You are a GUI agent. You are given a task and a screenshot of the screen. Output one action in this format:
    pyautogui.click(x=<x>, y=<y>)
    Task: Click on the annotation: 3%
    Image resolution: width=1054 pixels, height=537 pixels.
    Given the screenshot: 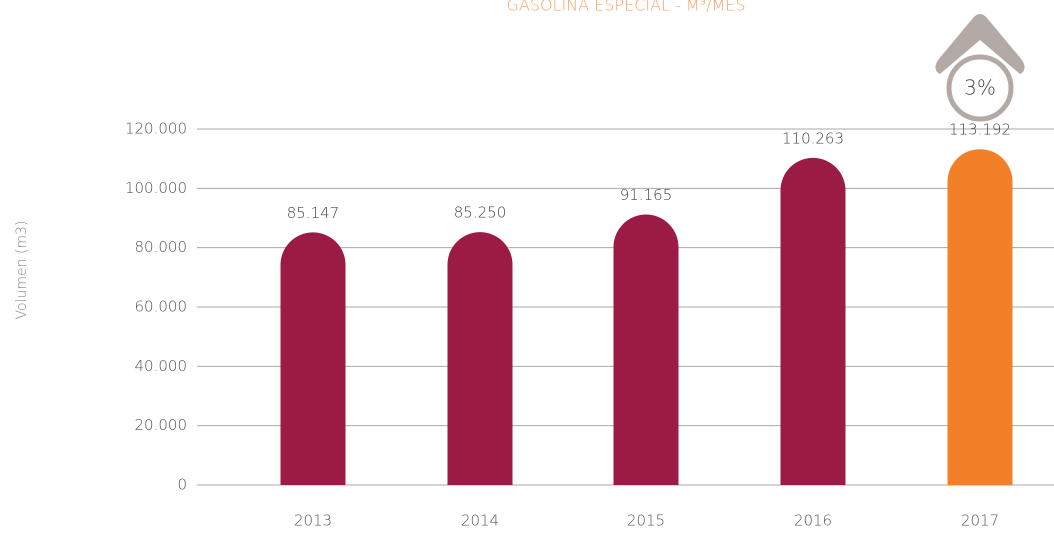 What is the action you would take?
    pyautogui.click(x=980, y=88)
    